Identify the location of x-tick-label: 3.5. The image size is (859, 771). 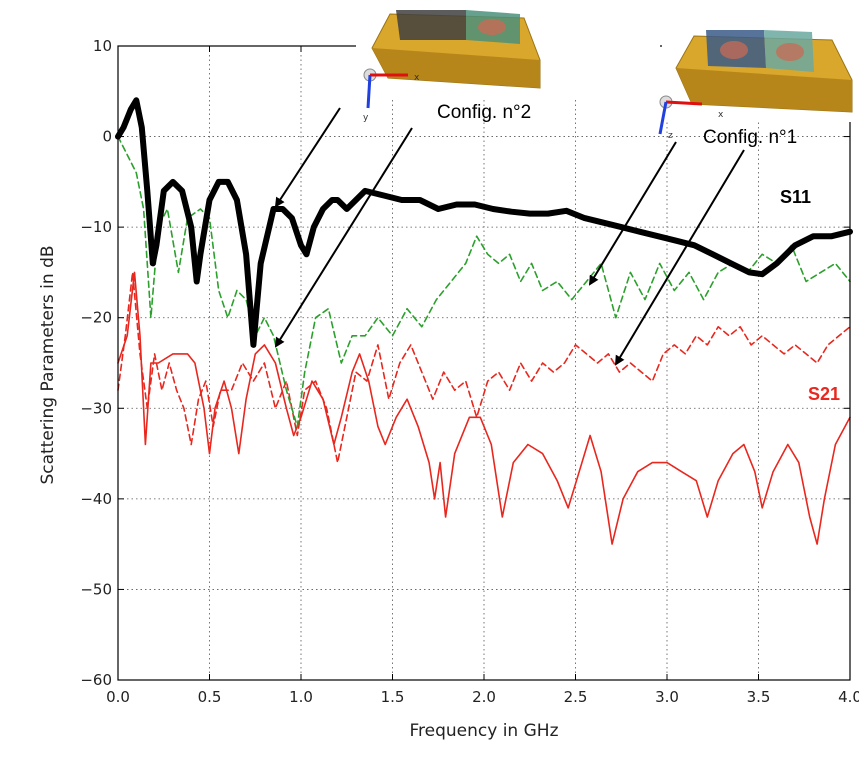
(759, 697).